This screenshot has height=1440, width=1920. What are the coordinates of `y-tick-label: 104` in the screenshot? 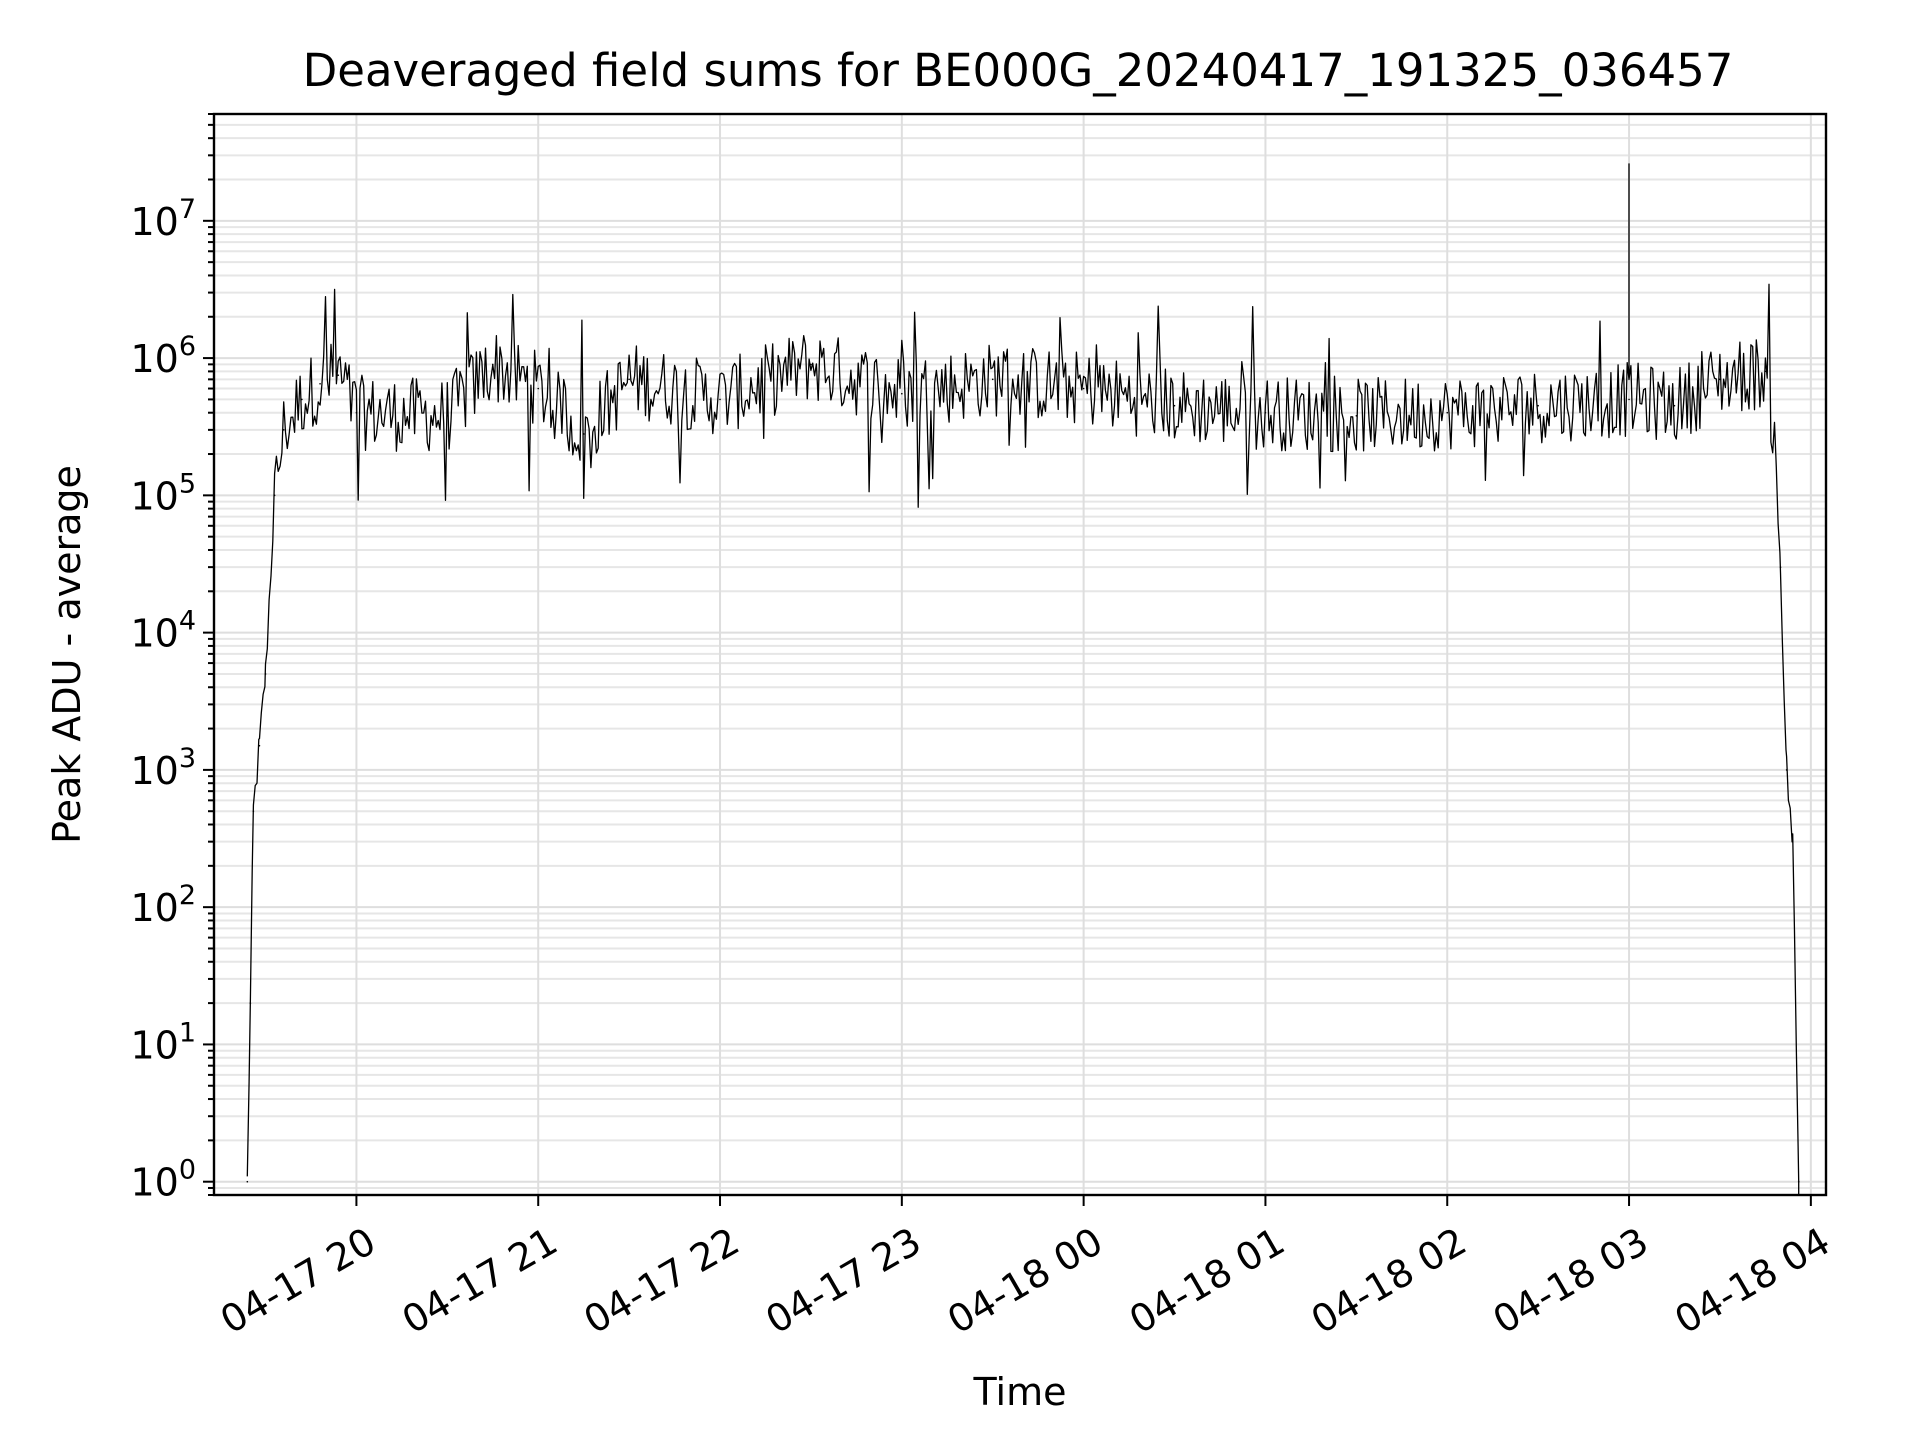 It's located at (163, 631).